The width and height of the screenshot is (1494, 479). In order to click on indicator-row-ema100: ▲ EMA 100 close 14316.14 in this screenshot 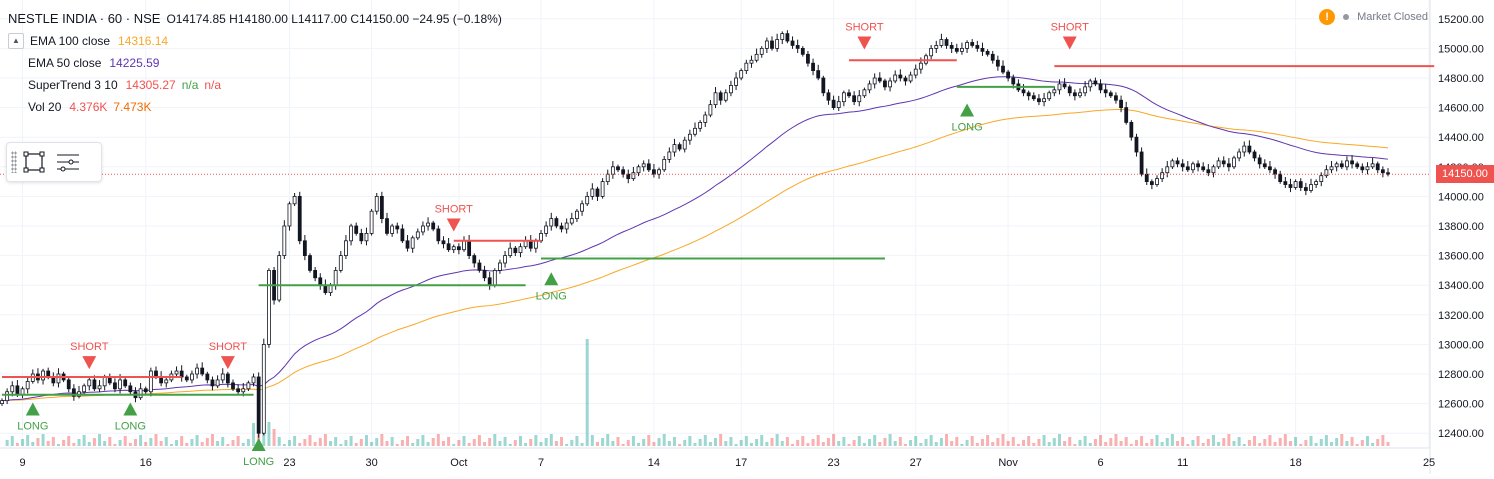, I will do `click(255, 41)`.